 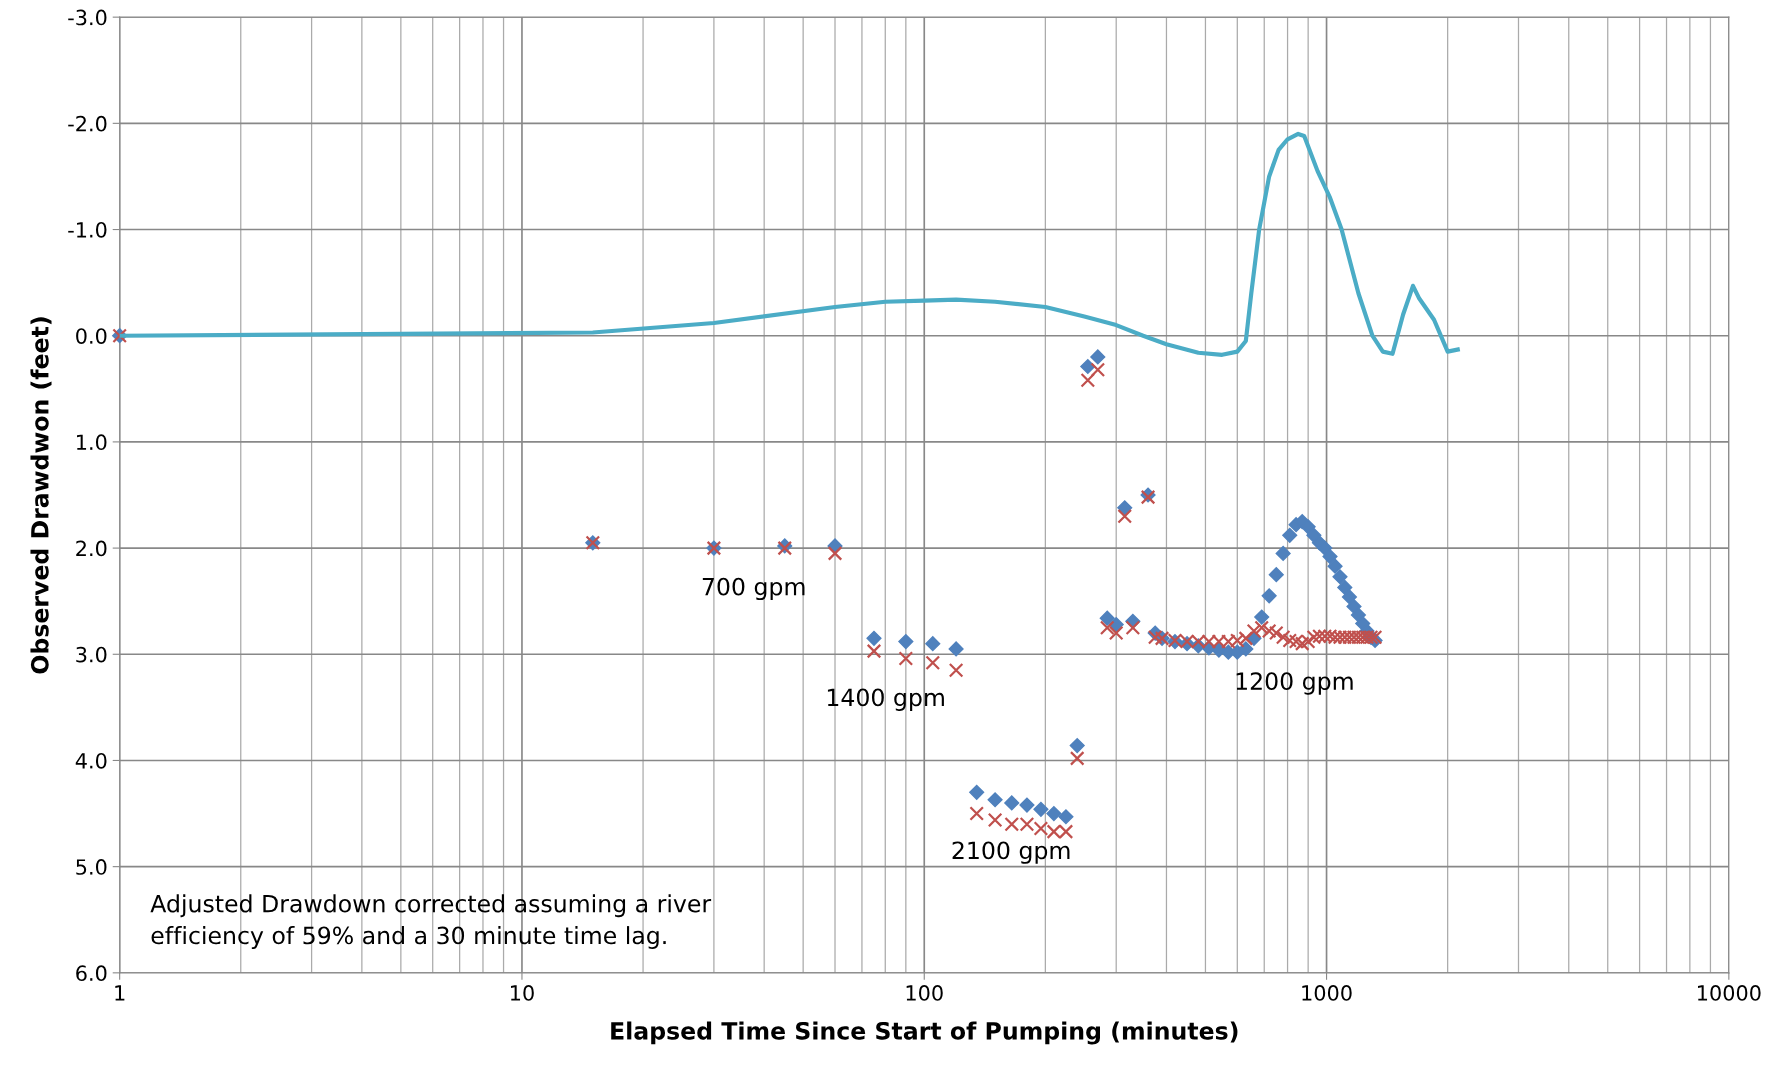 I want to click on y-tick-label: 5.0, so click(x=91, y=867).